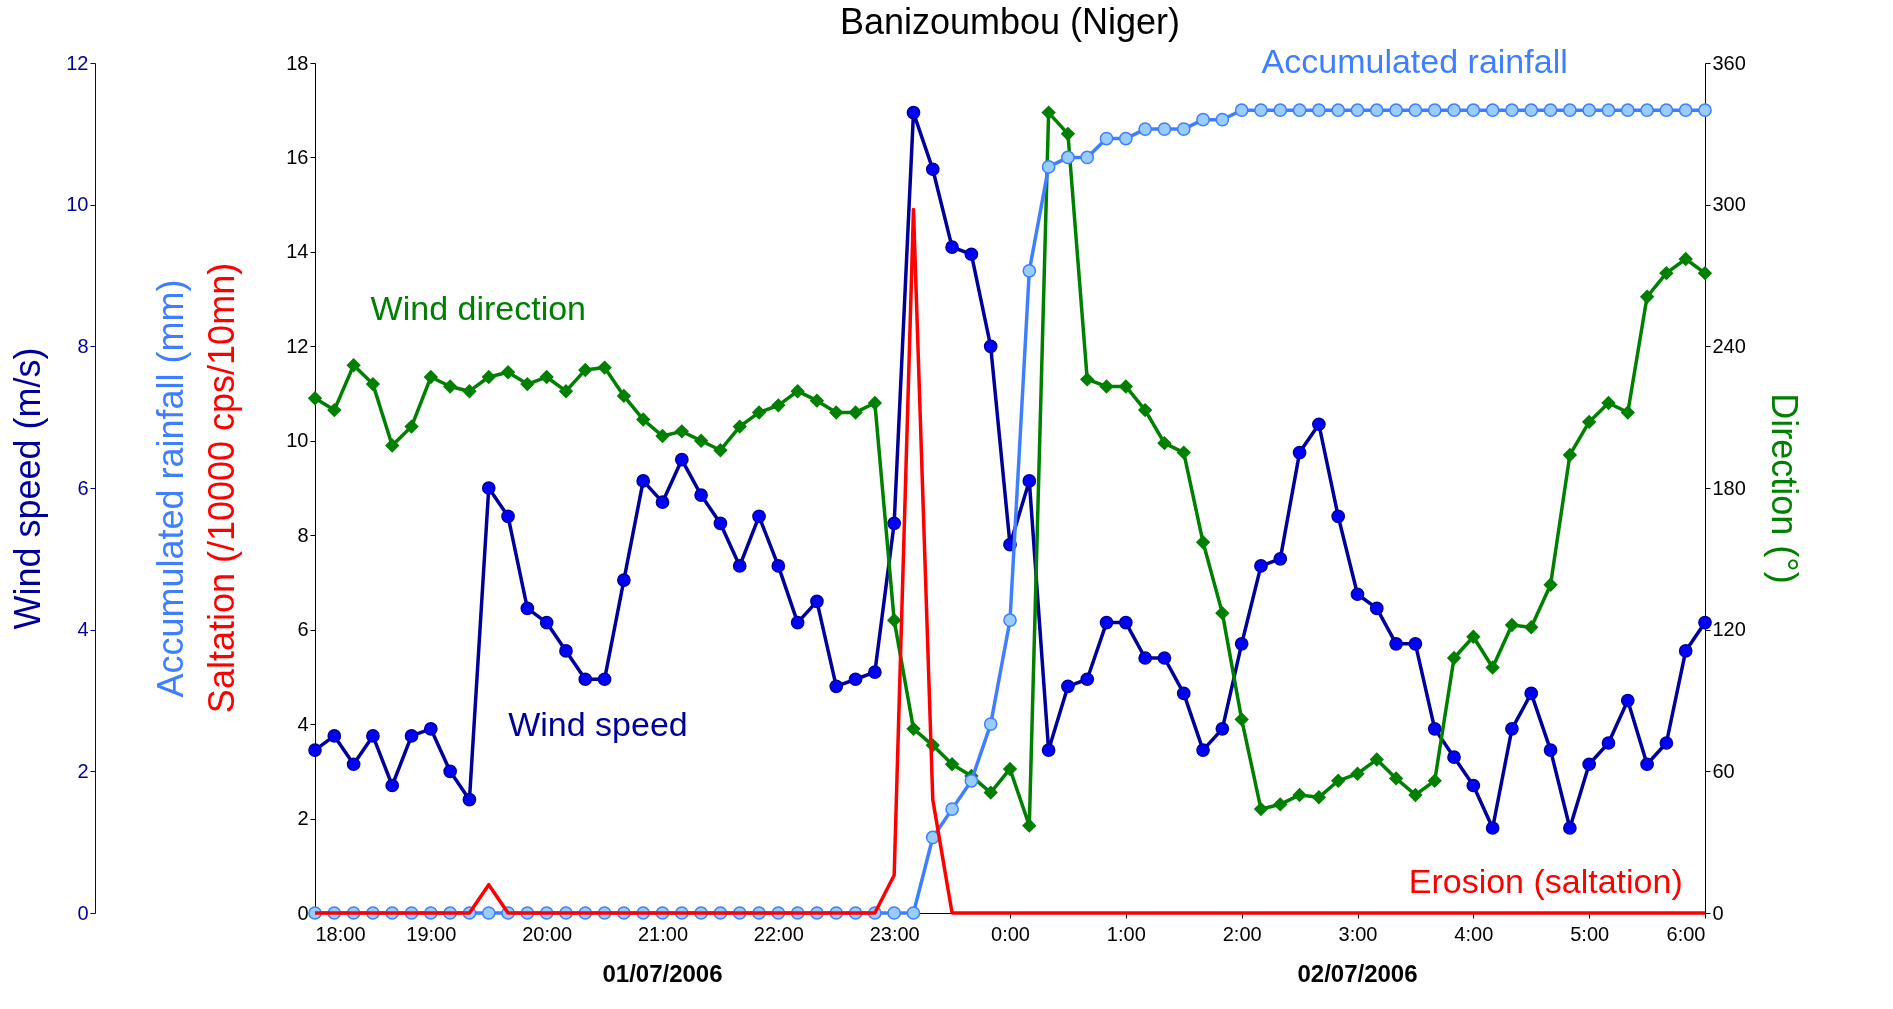 The width and height of the screenshot is (1893, 1009). What do you see at coordinates (1474, 933) in the screenshot?
I see `x-tick-label: 4:00` at bounding box center [1474, 933].